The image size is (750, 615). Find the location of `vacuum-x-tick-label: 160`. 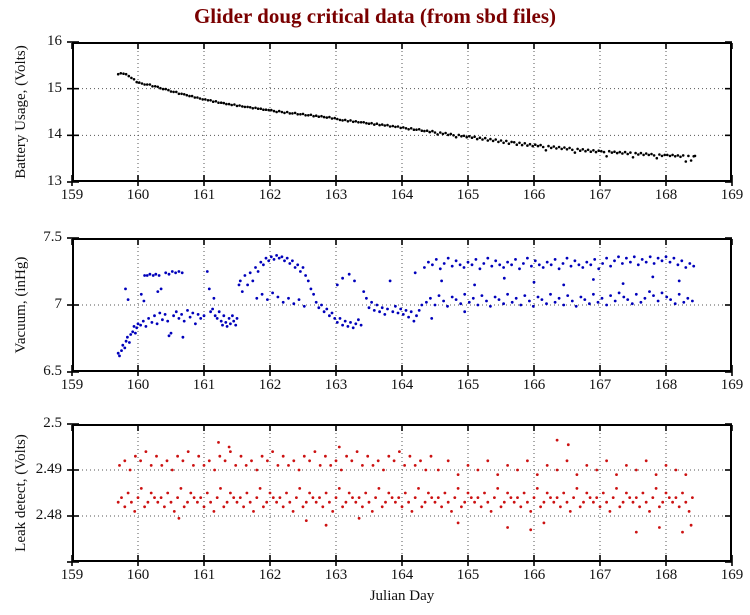

vacuum-x-tick-label: 160 is located at coordinates (138, 385).